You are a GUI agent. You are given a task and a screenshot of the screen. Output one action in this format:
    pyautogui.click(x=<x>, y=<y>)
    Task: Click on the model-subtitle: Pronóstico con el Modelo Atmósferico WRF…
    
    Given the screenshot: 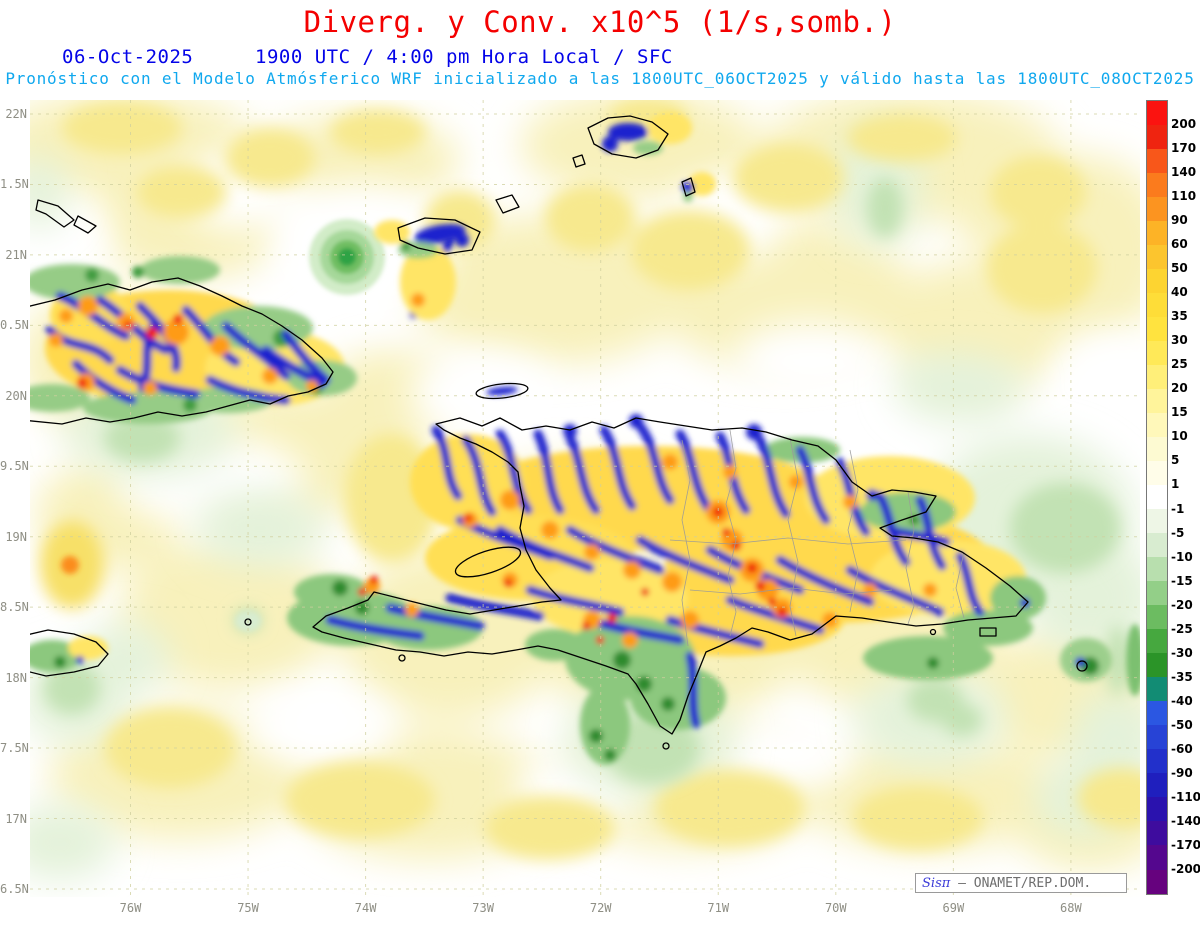 What is the action you would take?
    pyautogui.click(x=600, y=78)
    